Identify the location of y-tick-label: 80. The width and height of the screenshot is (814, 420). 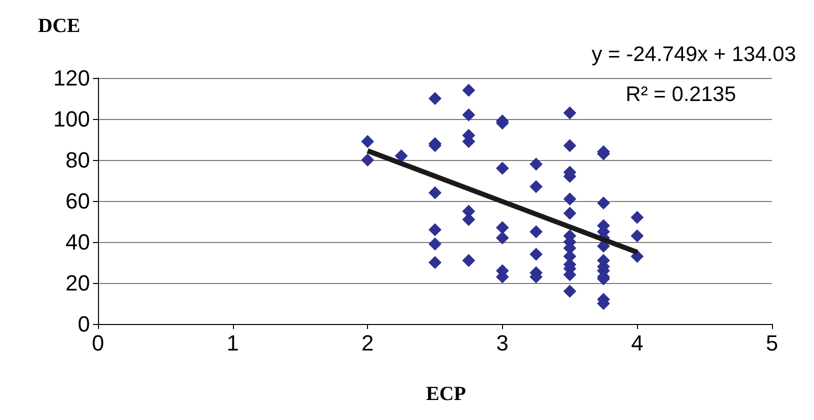
(78, 160).